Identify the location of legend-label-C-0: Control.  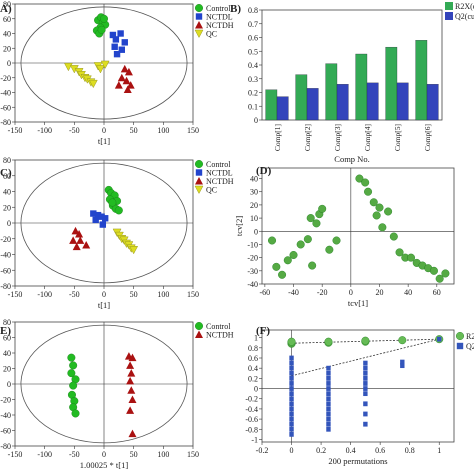
(218, 164).